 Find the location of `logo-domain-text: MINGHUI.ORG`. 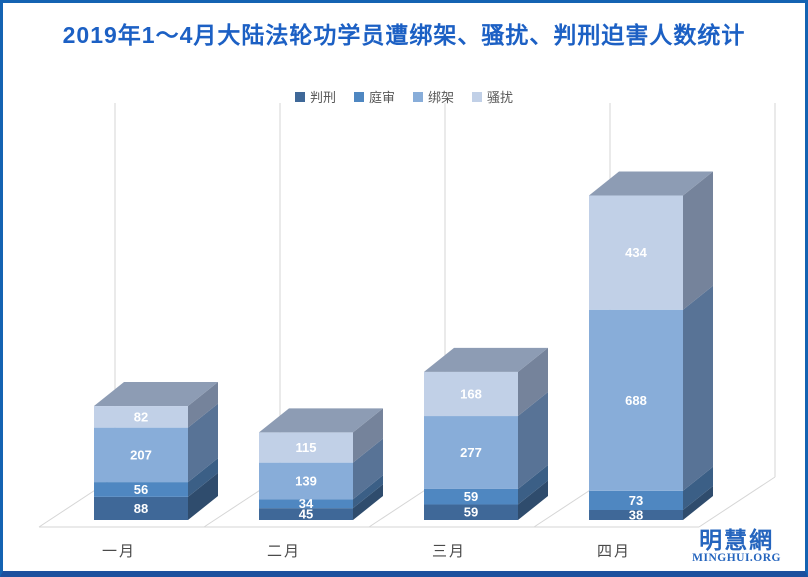

logo-domain-text: MINGHUI.ORG is located at coordinates (736, 557).